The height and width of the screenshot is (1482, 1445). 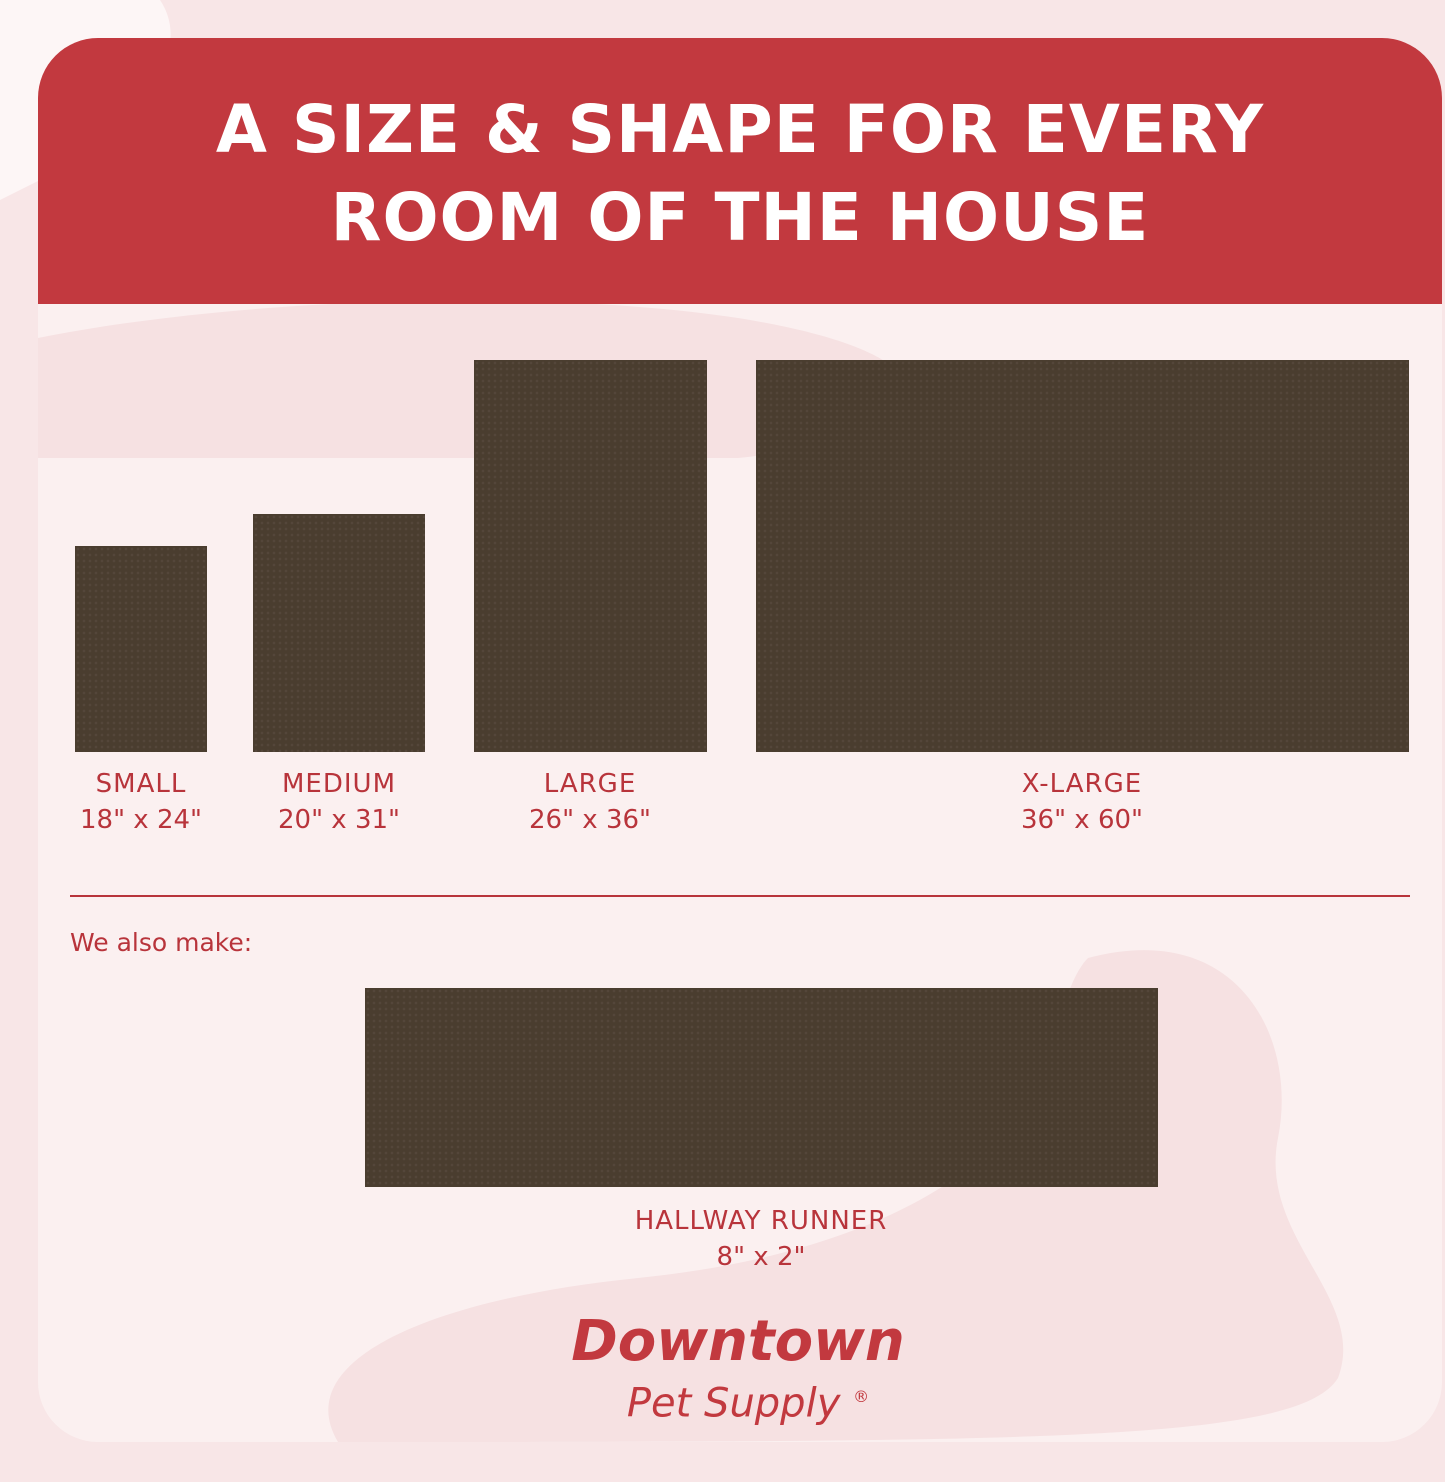 What do you see at coordinates (161, 942) in the screenshot?
I see `also-make-label: We also make:` at bounding box center [161, 942].